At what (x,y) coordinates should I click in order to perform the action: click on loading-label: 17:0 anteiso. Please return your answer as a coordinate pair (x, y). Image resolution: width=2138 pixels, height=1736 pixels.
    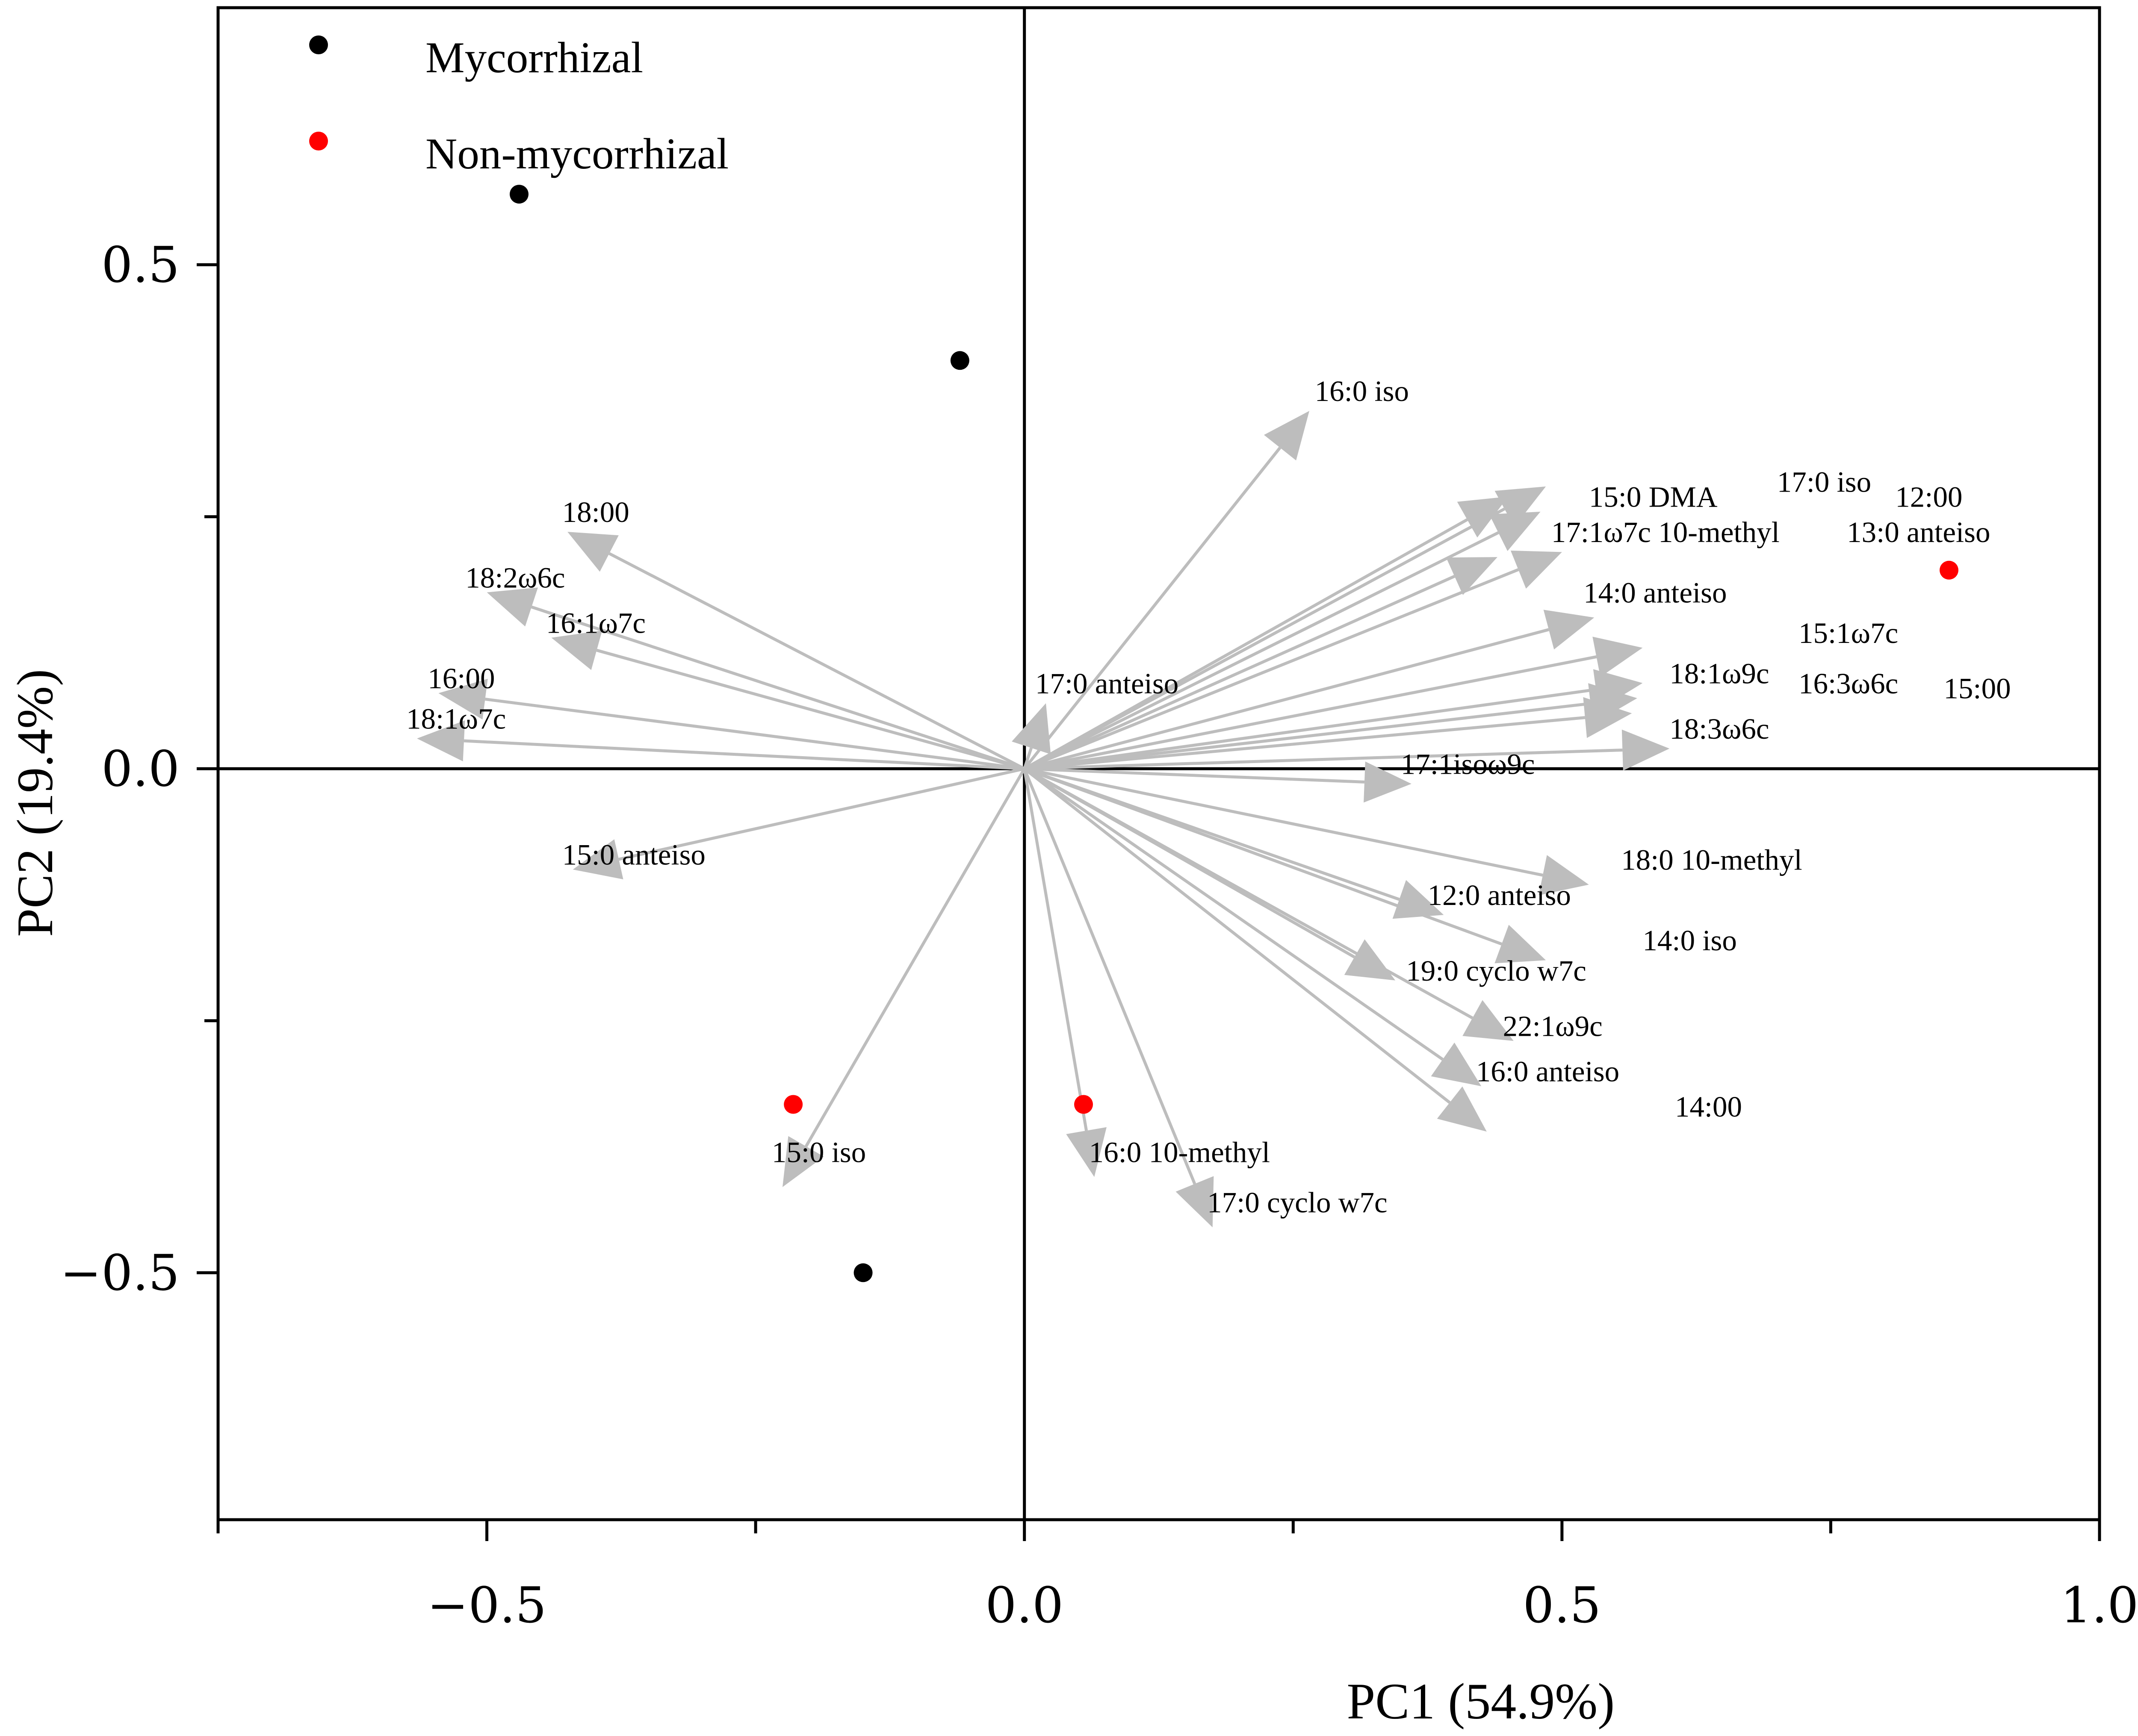
    Looking at the image, I should click on (1106, 683).